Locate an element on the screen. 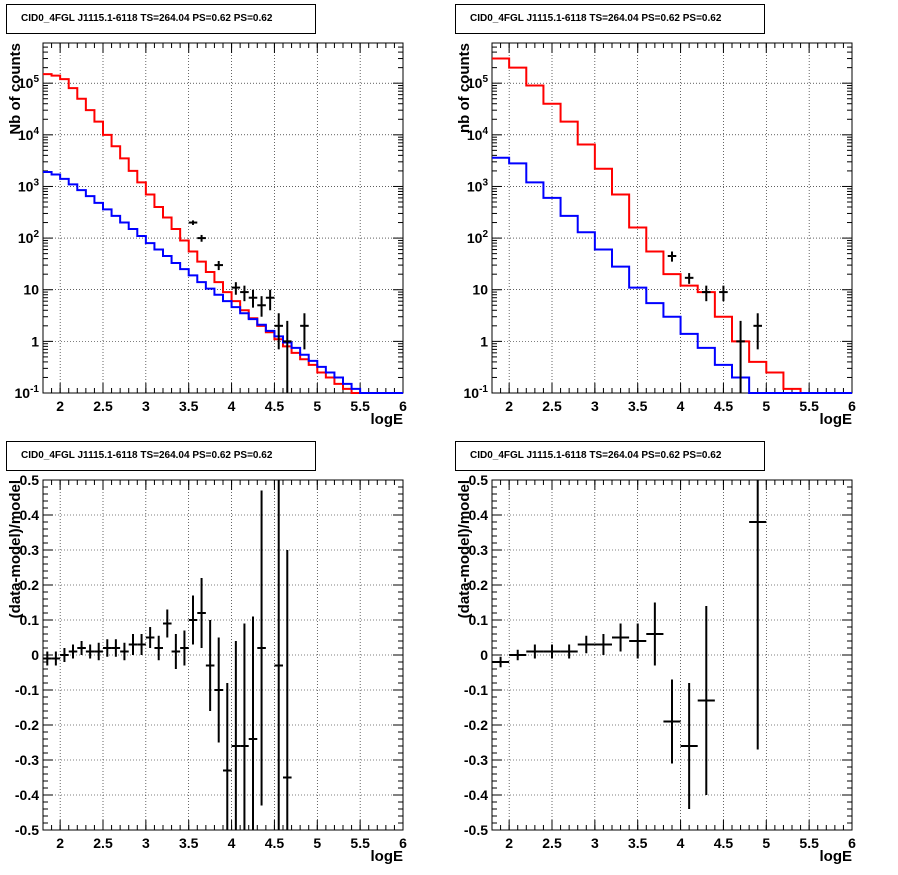 The width and height of the screenshot is (898, 875). y-axis-label: nb of counts is located at coordinates (464, 88).